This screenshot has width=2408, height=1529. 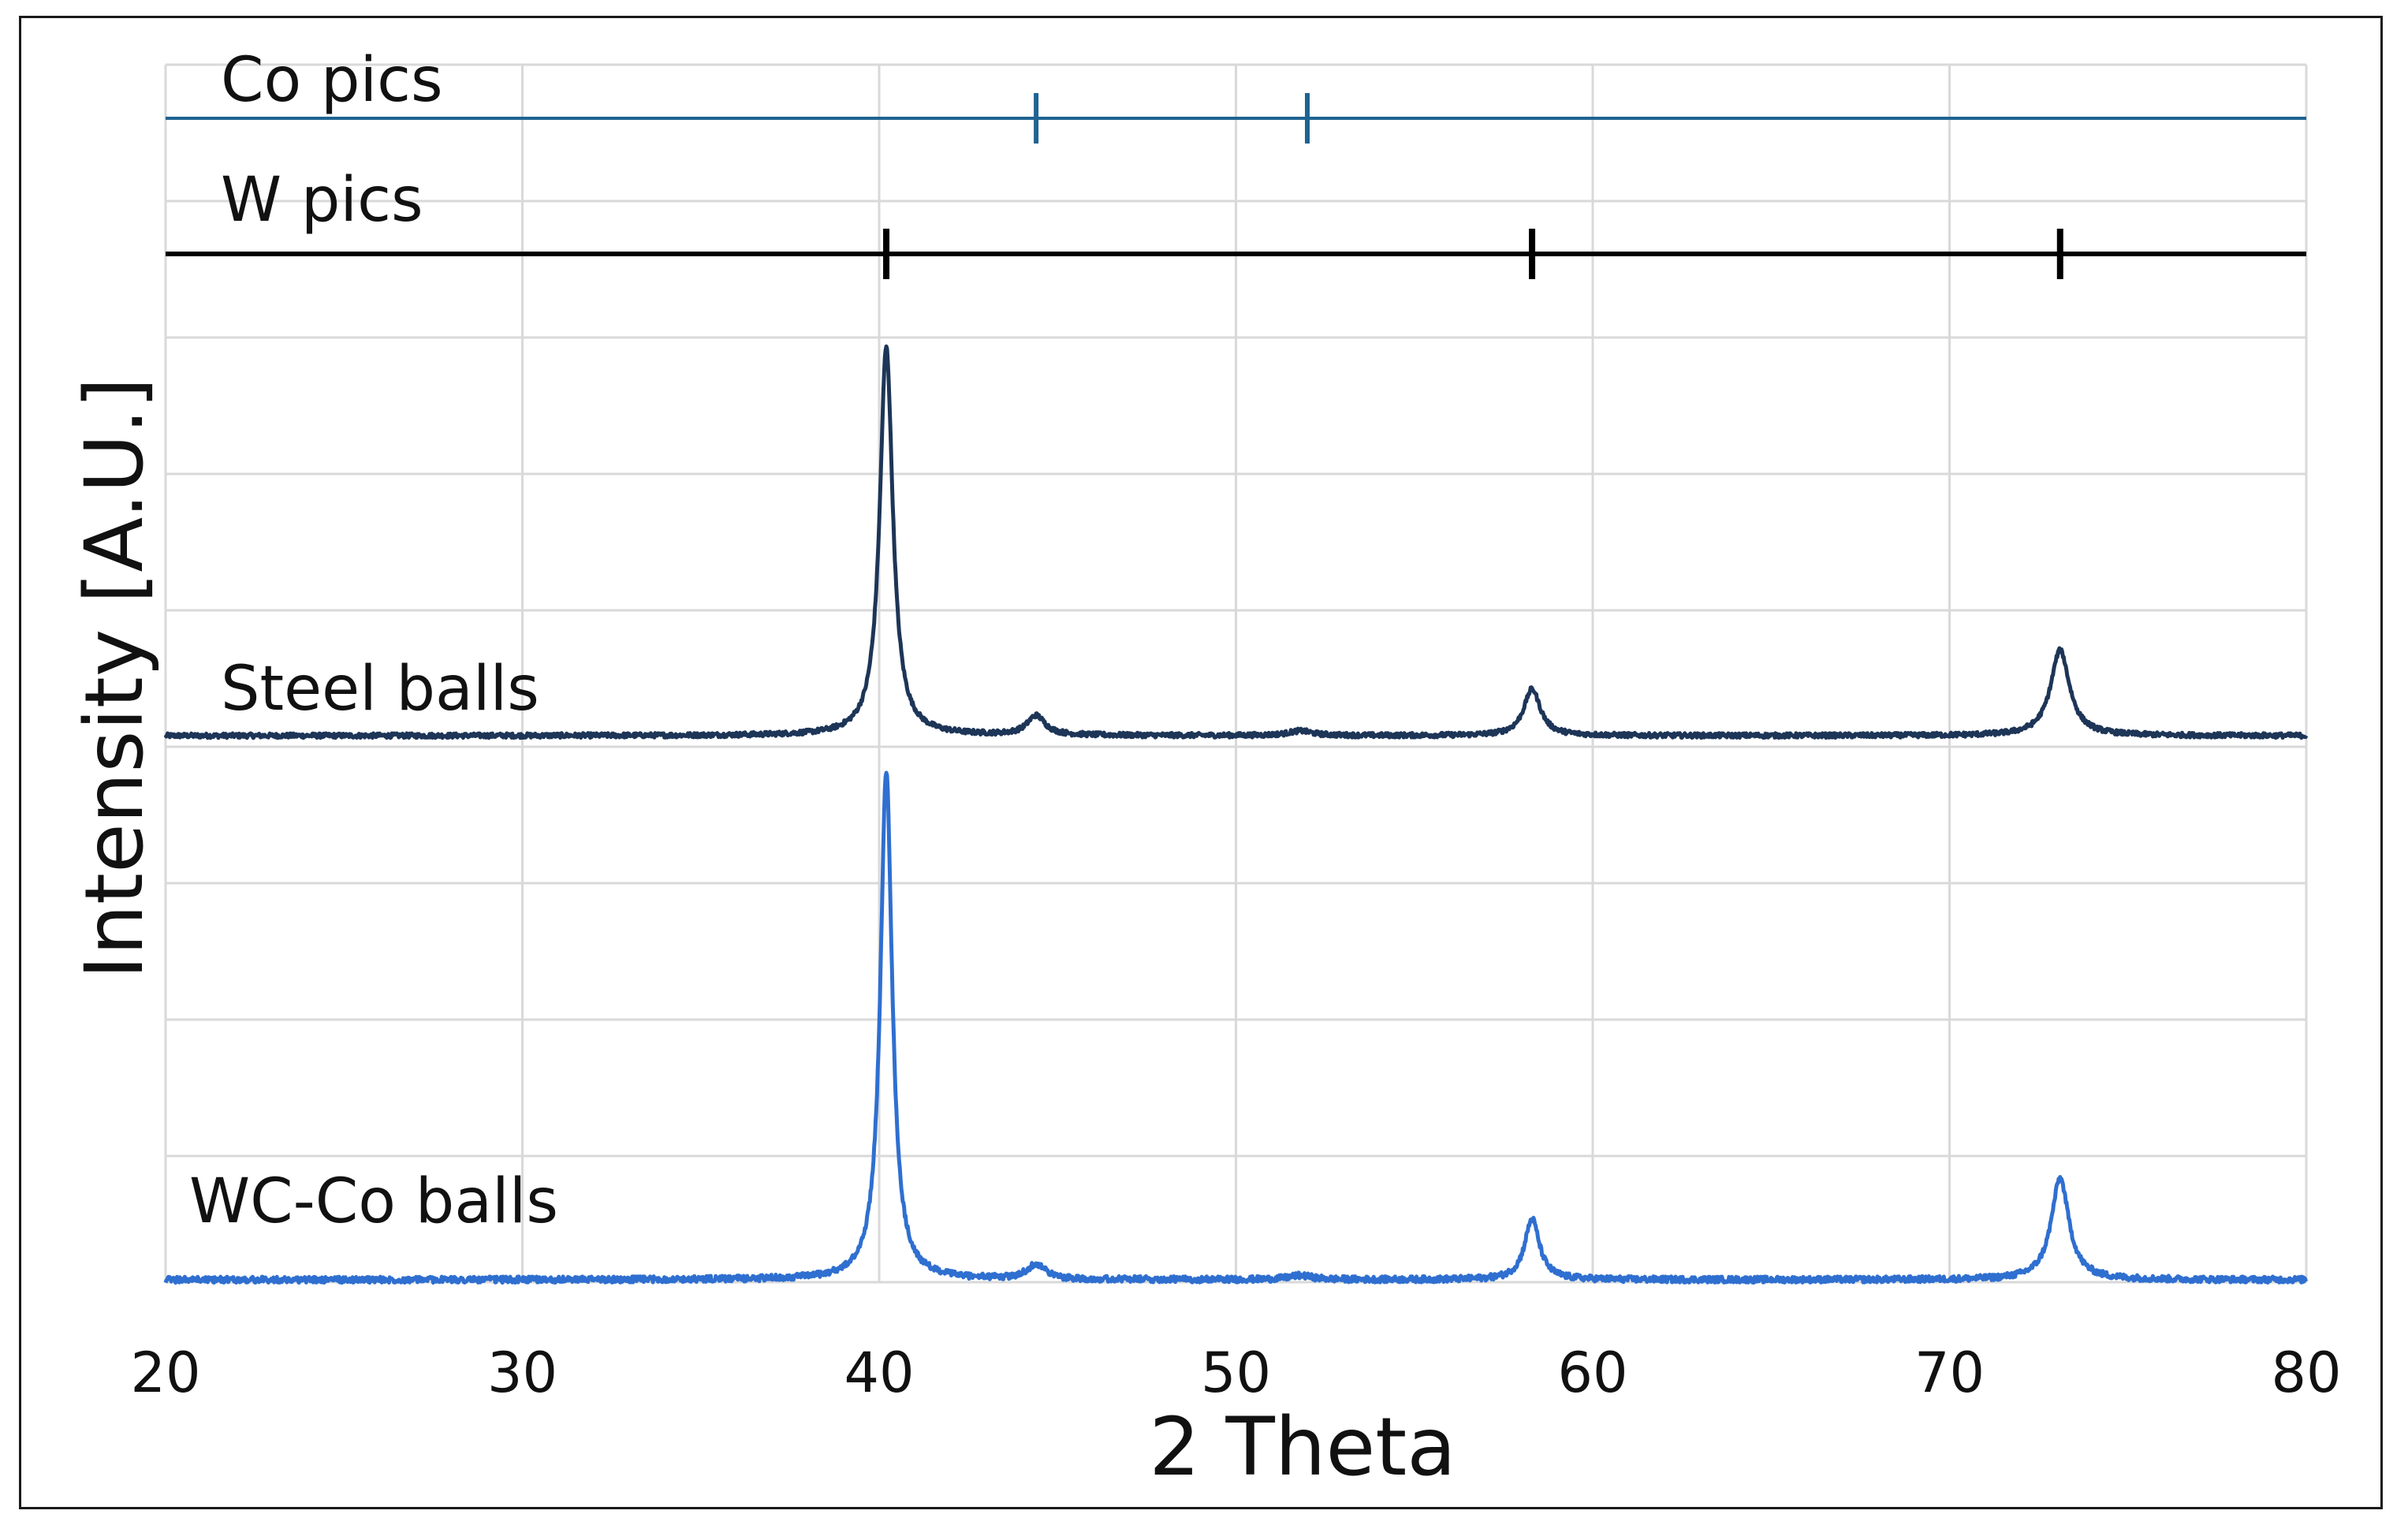 I want to click on steel-balls-label: Steel balls, so click(x=380, y=689).